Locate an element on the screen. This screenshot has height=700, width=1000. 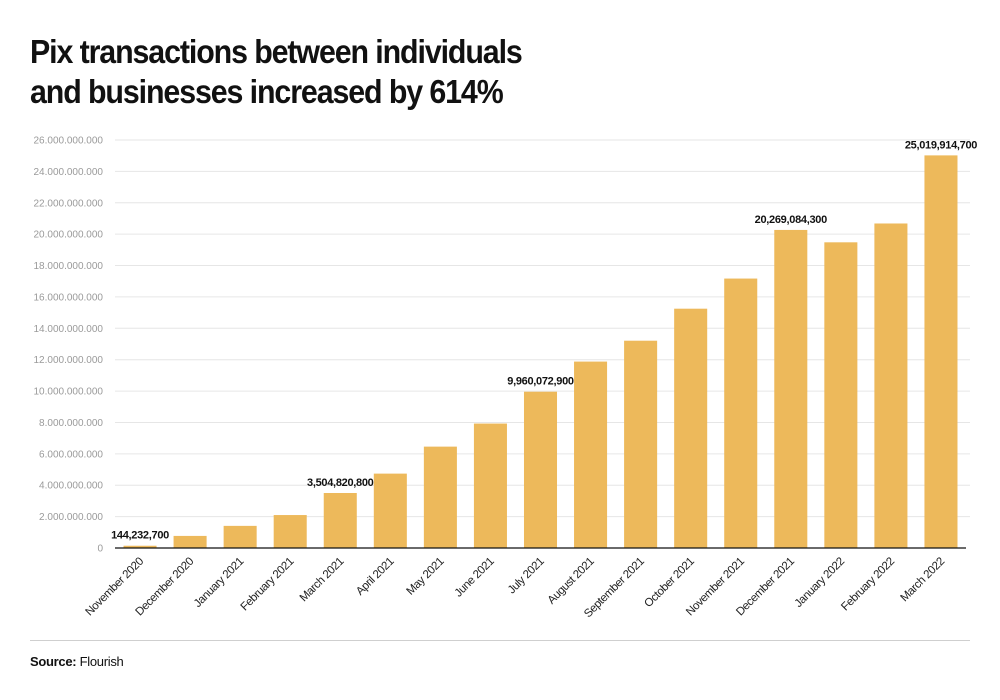
y-tick-label: 16.000.000.000 is located at coordinates (68, 297).